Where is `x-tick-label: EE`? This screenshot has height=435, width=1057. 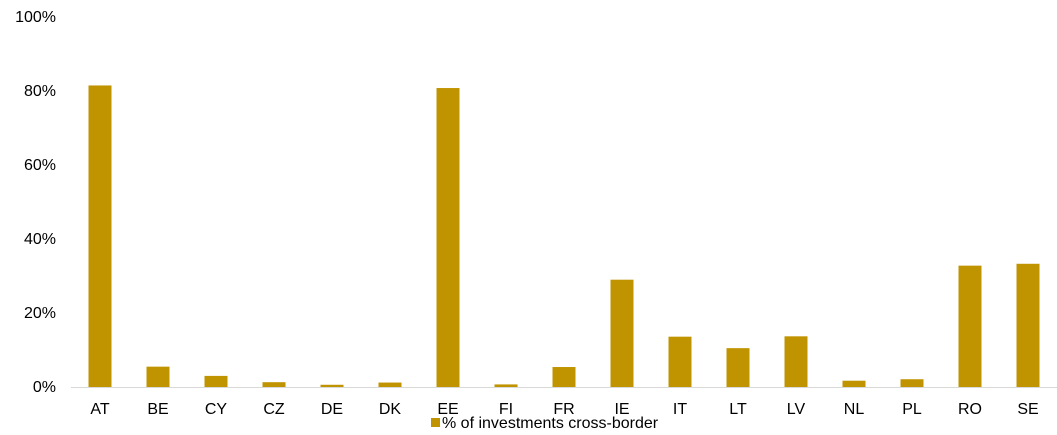 x-tick-label: EE is located at coordinates (447, 409).